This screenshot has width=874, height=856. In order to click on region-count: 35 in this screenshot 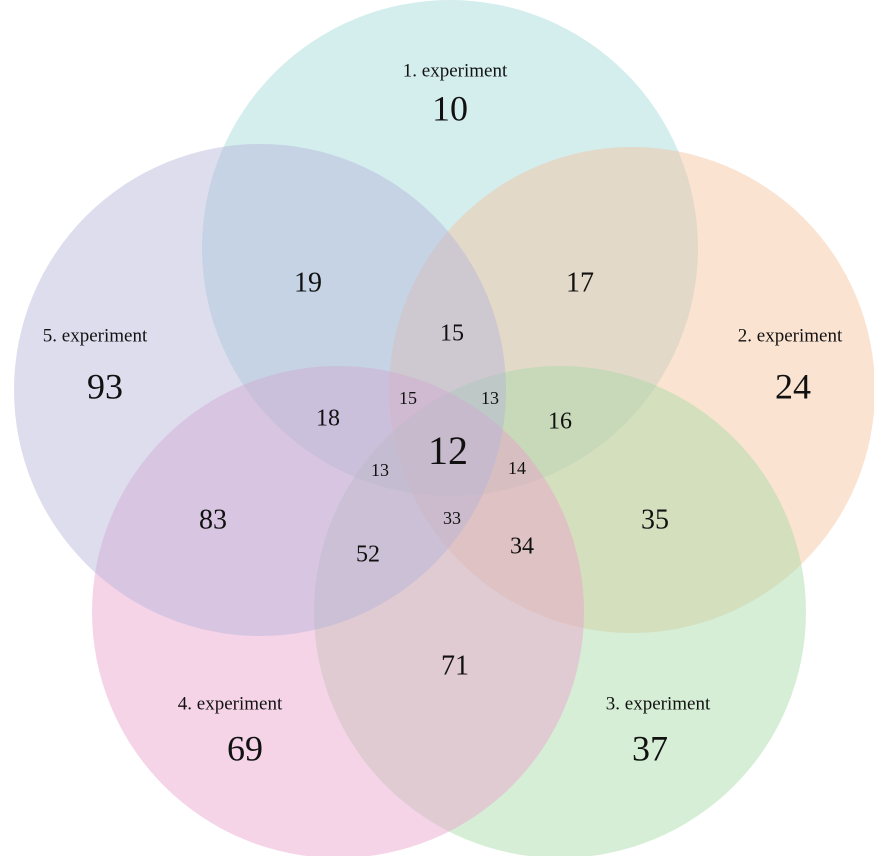, I will do `click(655, 519)`.